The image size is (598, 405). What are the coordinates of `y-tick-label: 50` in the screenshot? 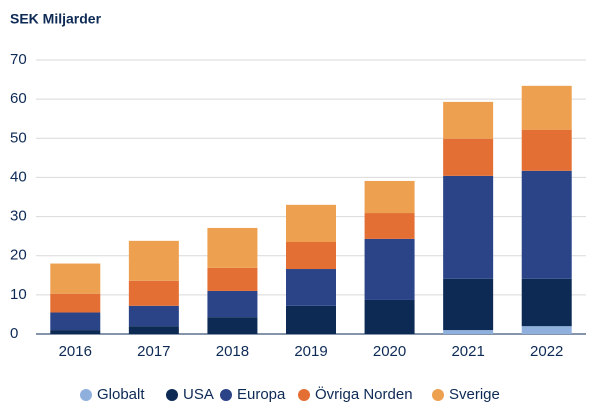 It's located at (18, 137).